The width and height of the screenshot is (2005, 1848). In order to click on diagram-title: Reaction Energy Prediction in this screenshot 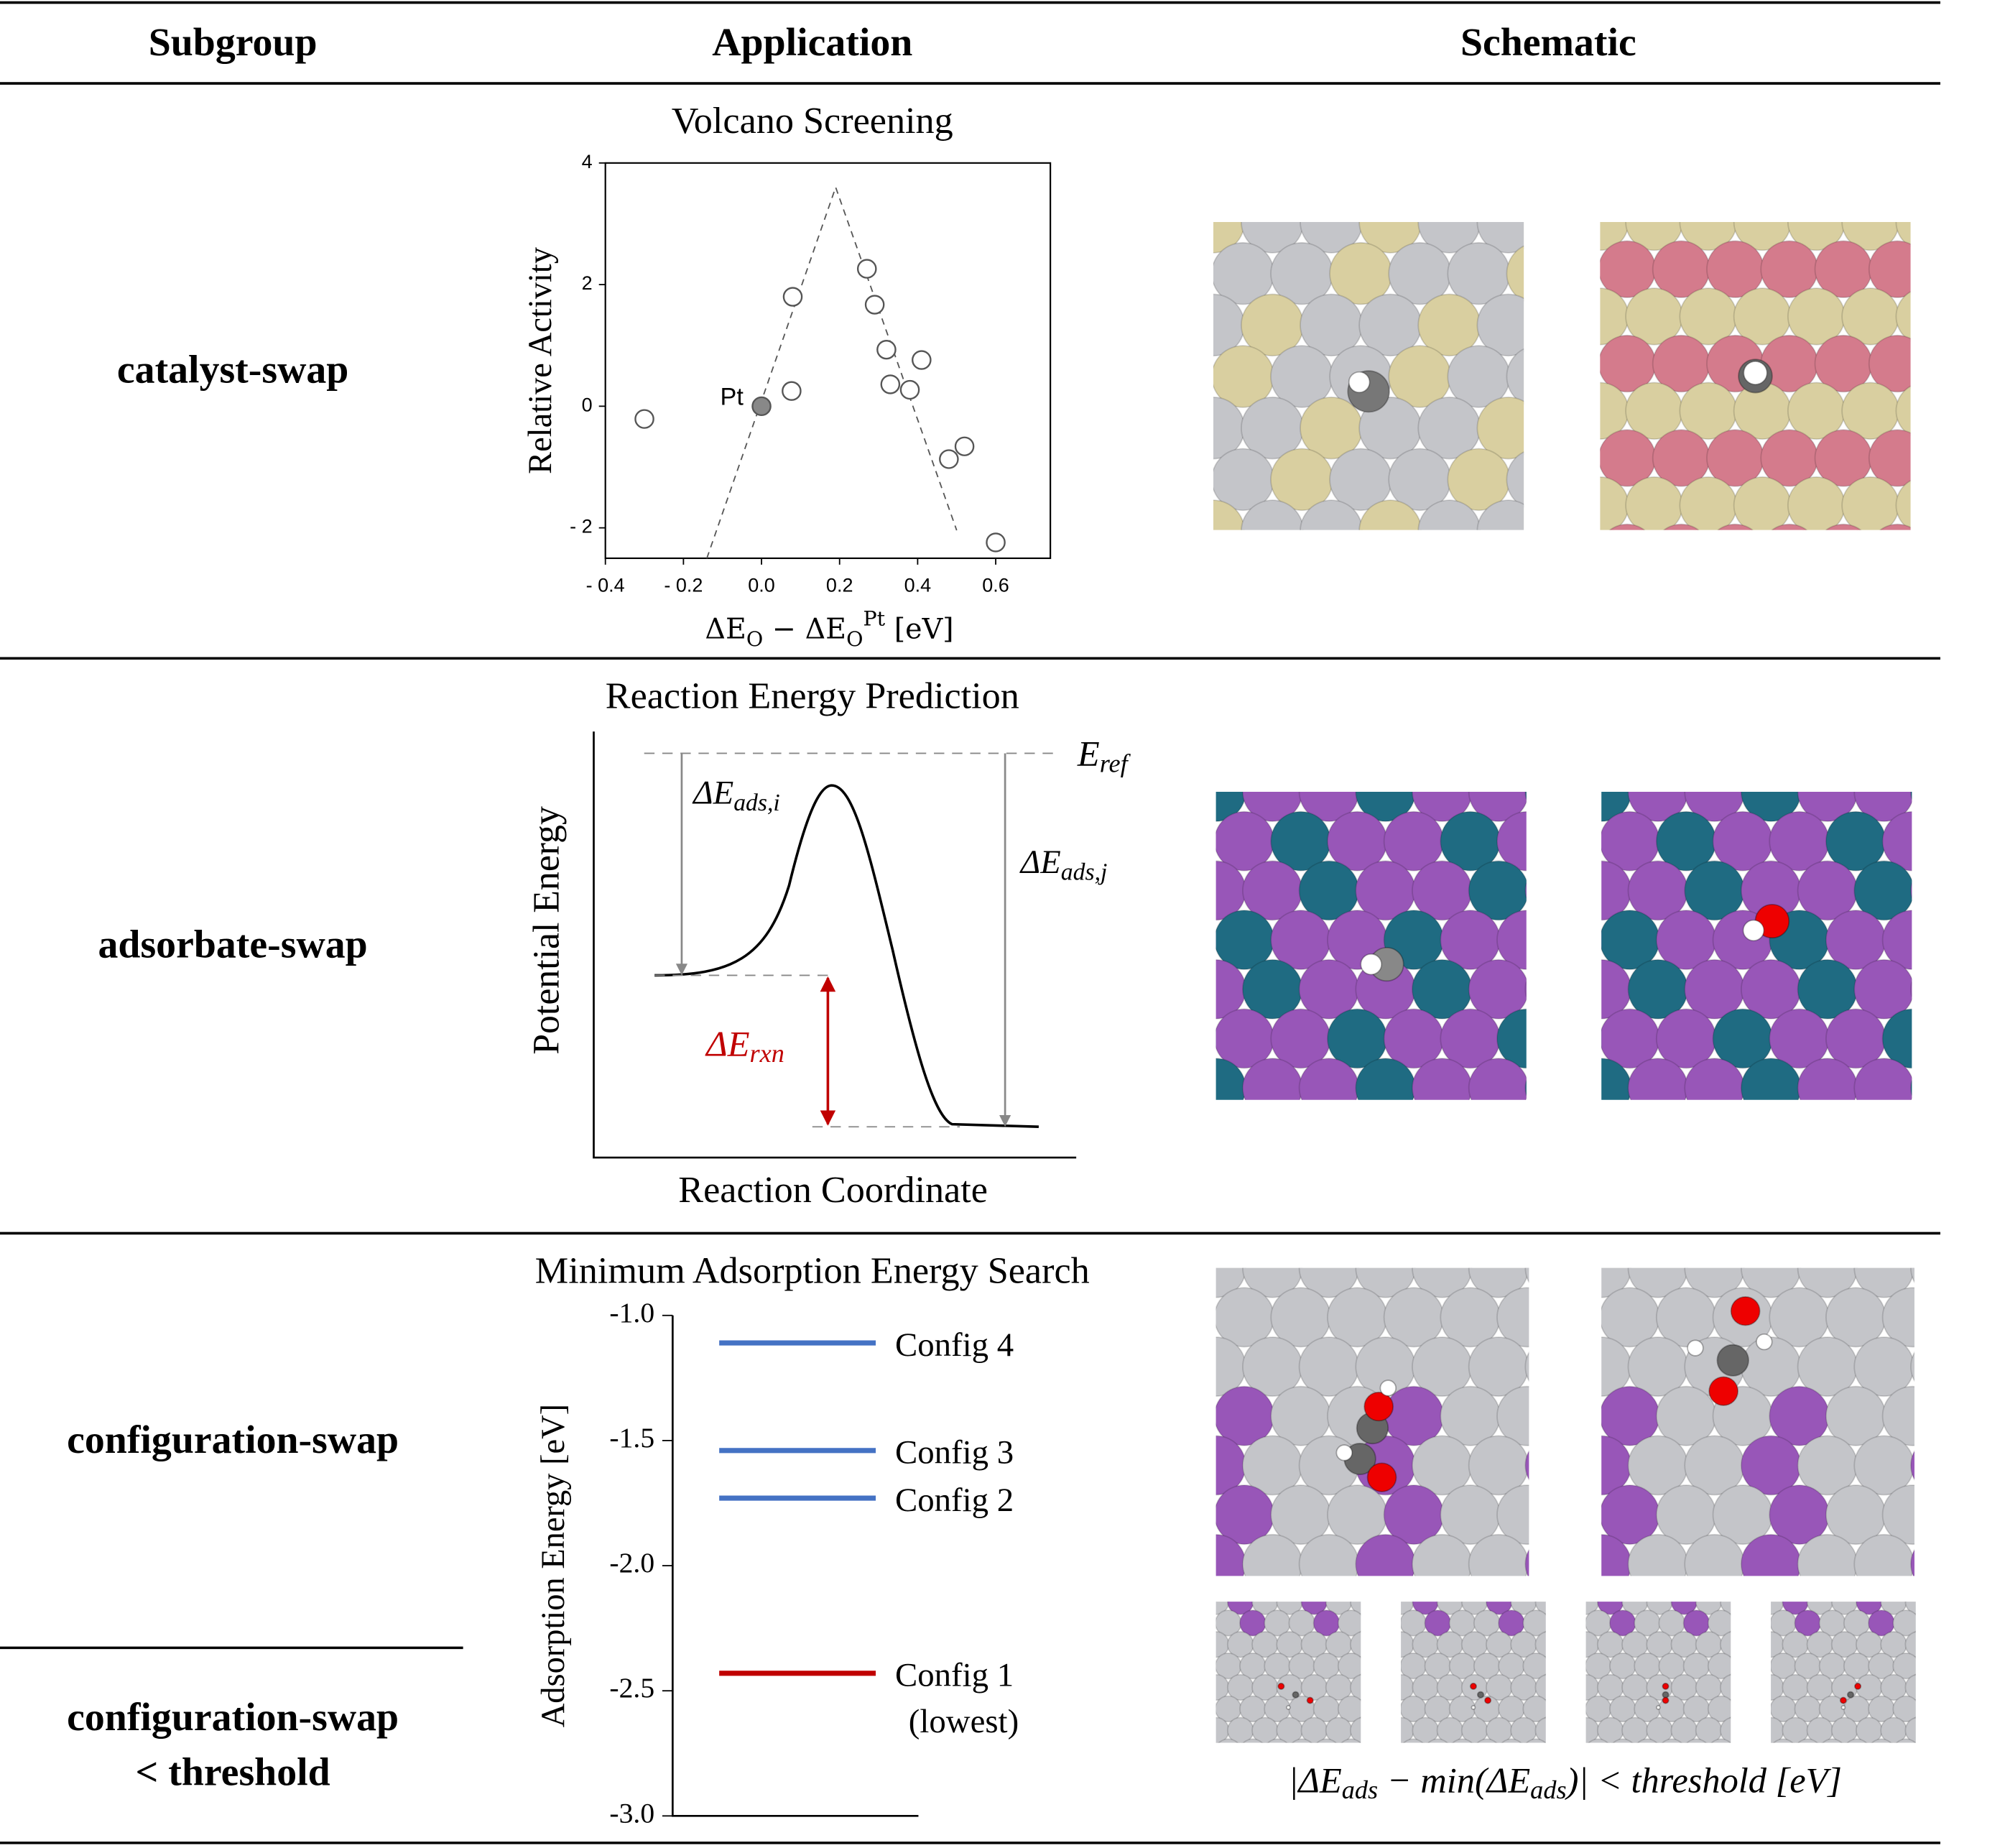, I will do `click(812, 696)`.